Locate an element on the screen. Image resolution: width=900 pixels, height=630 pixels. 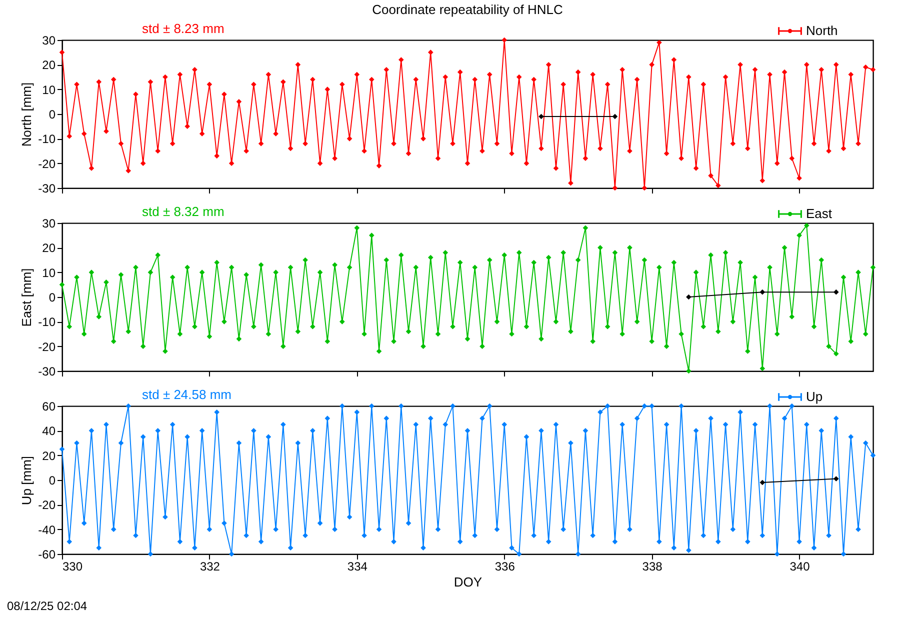
text: std ± 8.32 mm is located at coordinates (183, 211).